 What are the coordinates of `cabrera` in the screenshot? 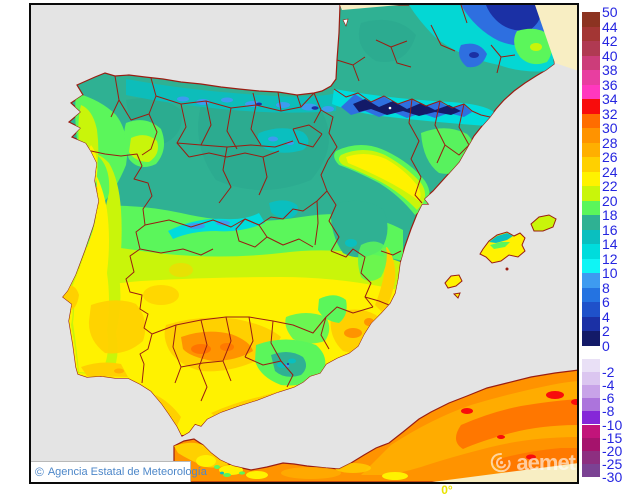 It's located at (507, 269).